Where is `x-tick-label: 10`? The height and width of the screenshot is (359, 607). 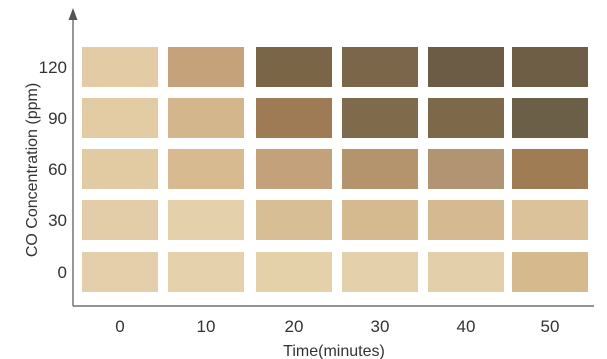
x-tick-label: 10 is located at coordinates (206, 326).